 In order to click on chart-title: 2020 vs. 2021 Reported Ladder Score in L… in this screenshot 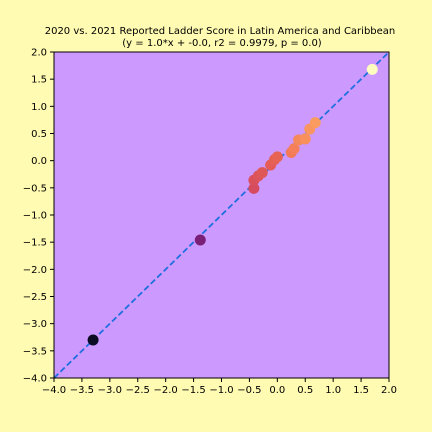, I will do `click(220, 31)`.